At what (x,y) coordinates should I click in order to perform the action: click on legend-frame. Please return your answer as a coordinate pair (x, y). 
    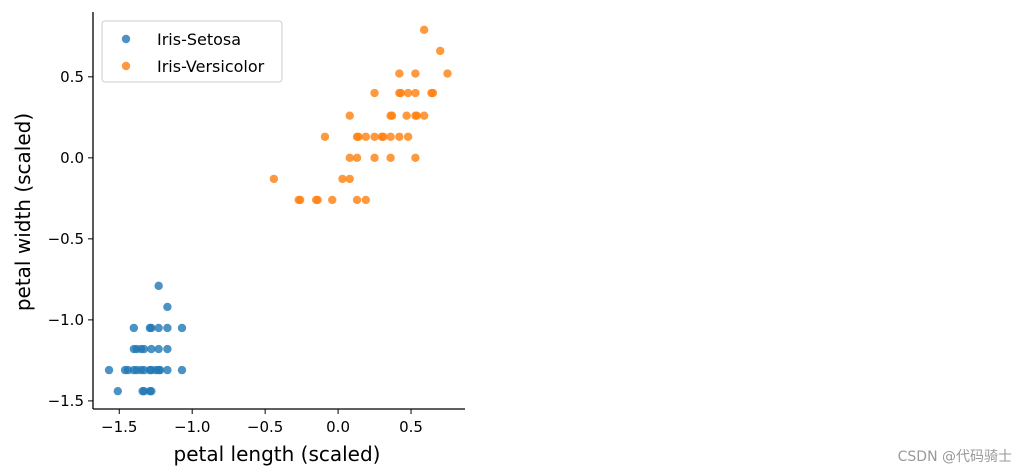
    Looking at the image, I should click on (192, 51).